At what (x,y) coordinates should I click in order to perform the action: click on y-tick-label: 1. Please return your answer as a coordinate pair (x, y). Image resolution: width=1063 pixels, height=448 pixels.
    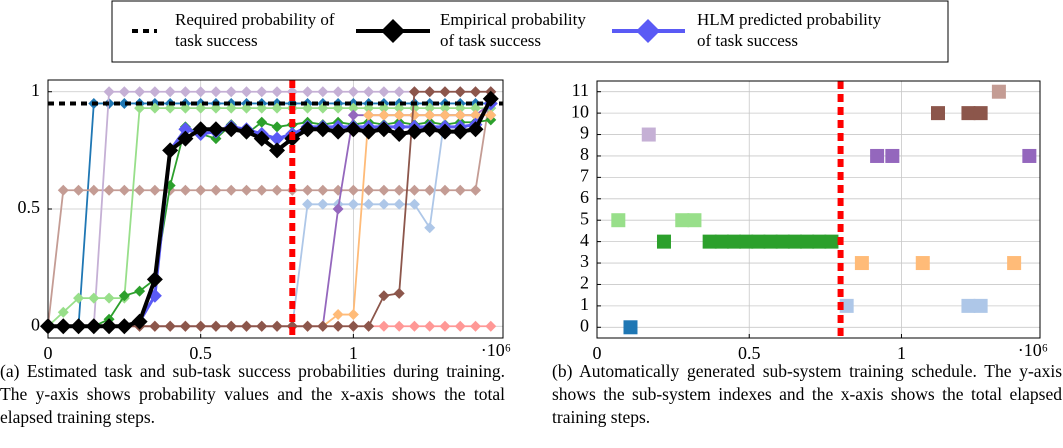
    Looking at the image, I should click on (584, 304).